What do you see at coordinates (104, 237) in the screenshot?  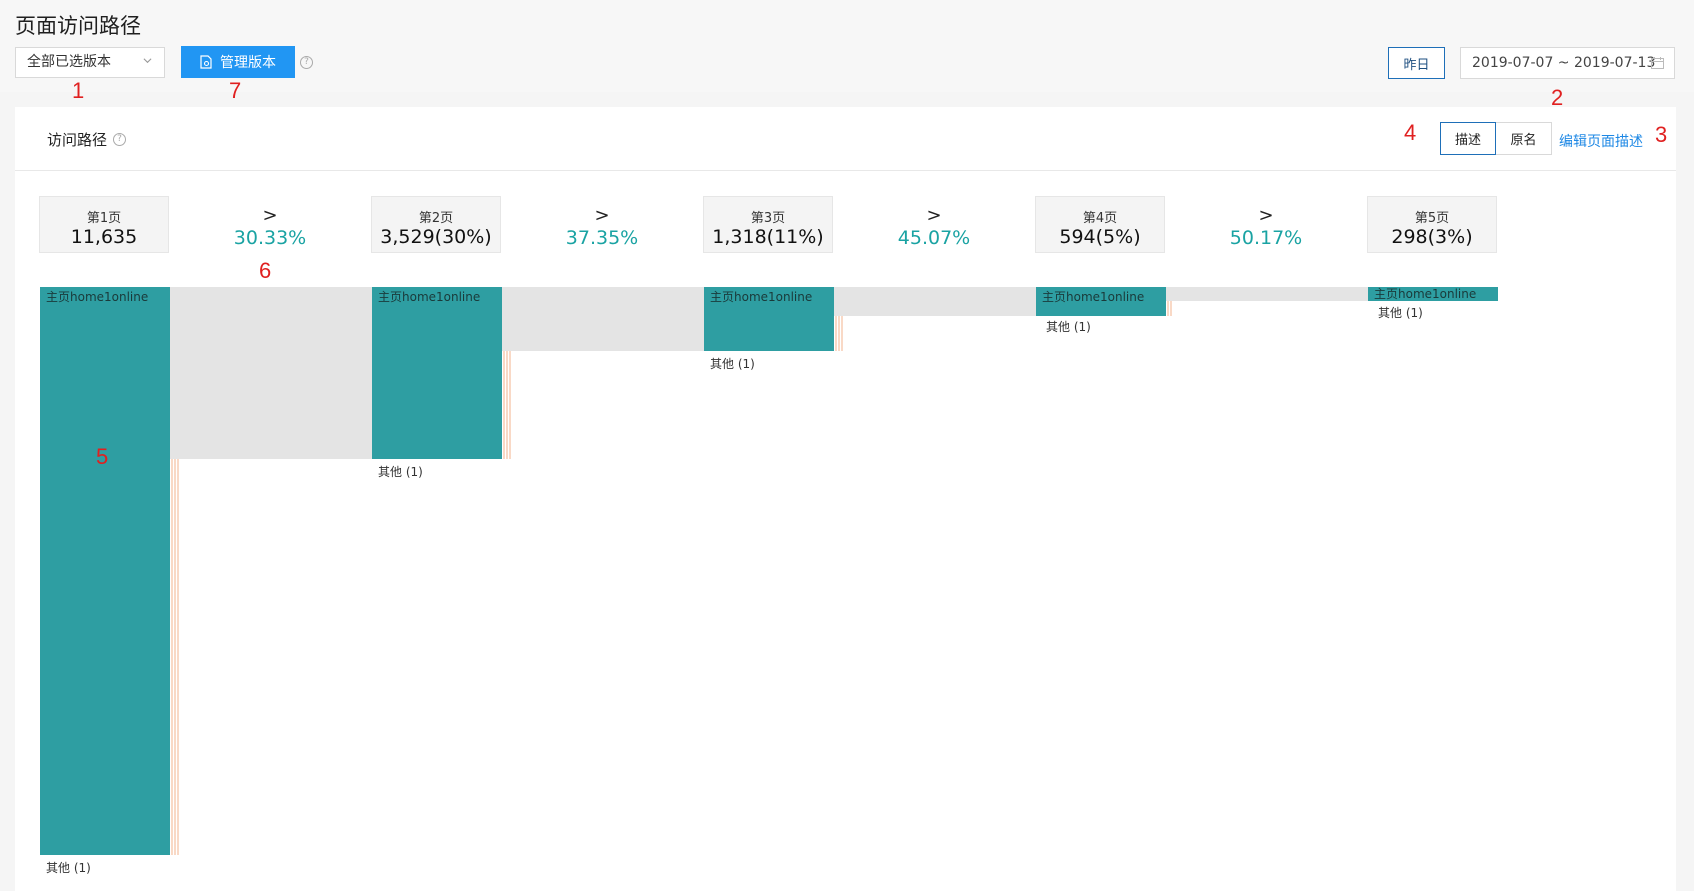 I see `step-value: 11,635` at bounding box center [104, 237].